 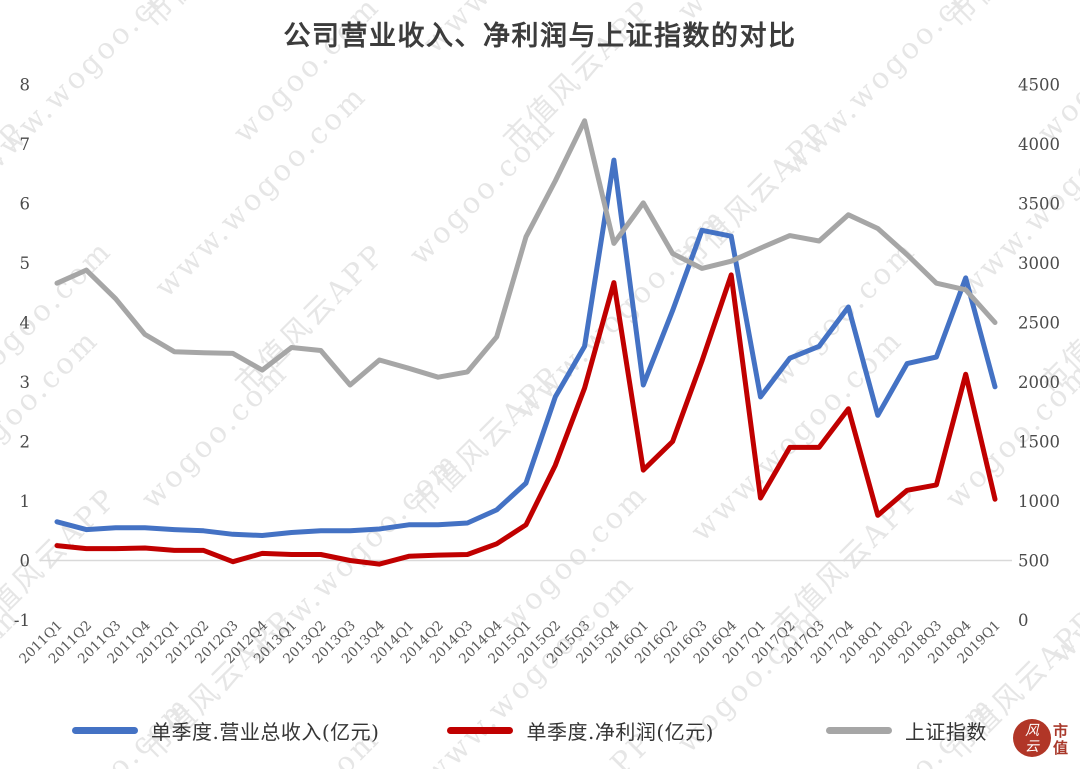 I want to click on site-logo: 风云 市值, so click(x=1041, y=738).